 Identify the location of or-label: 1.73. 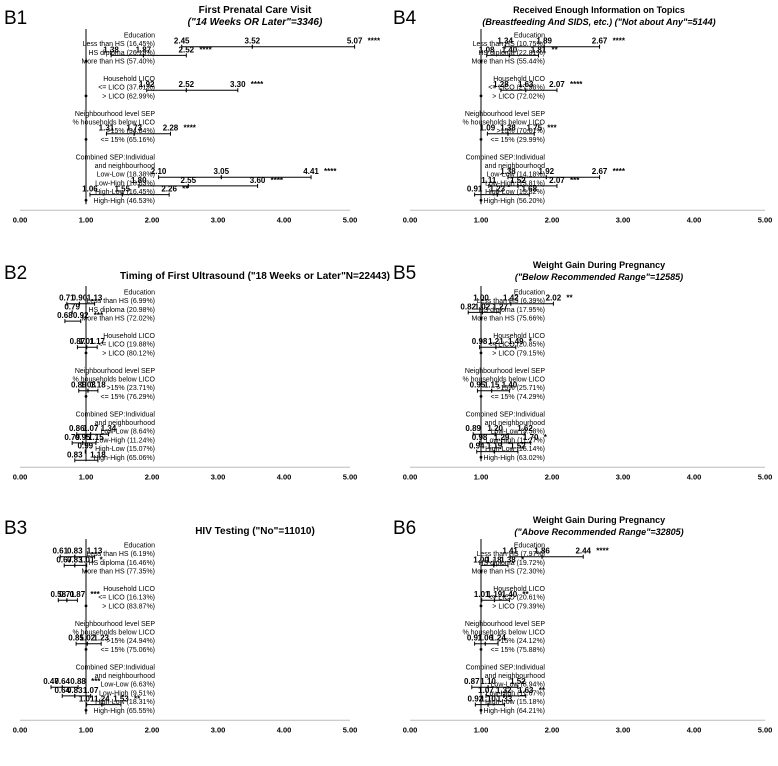
(134, 128).